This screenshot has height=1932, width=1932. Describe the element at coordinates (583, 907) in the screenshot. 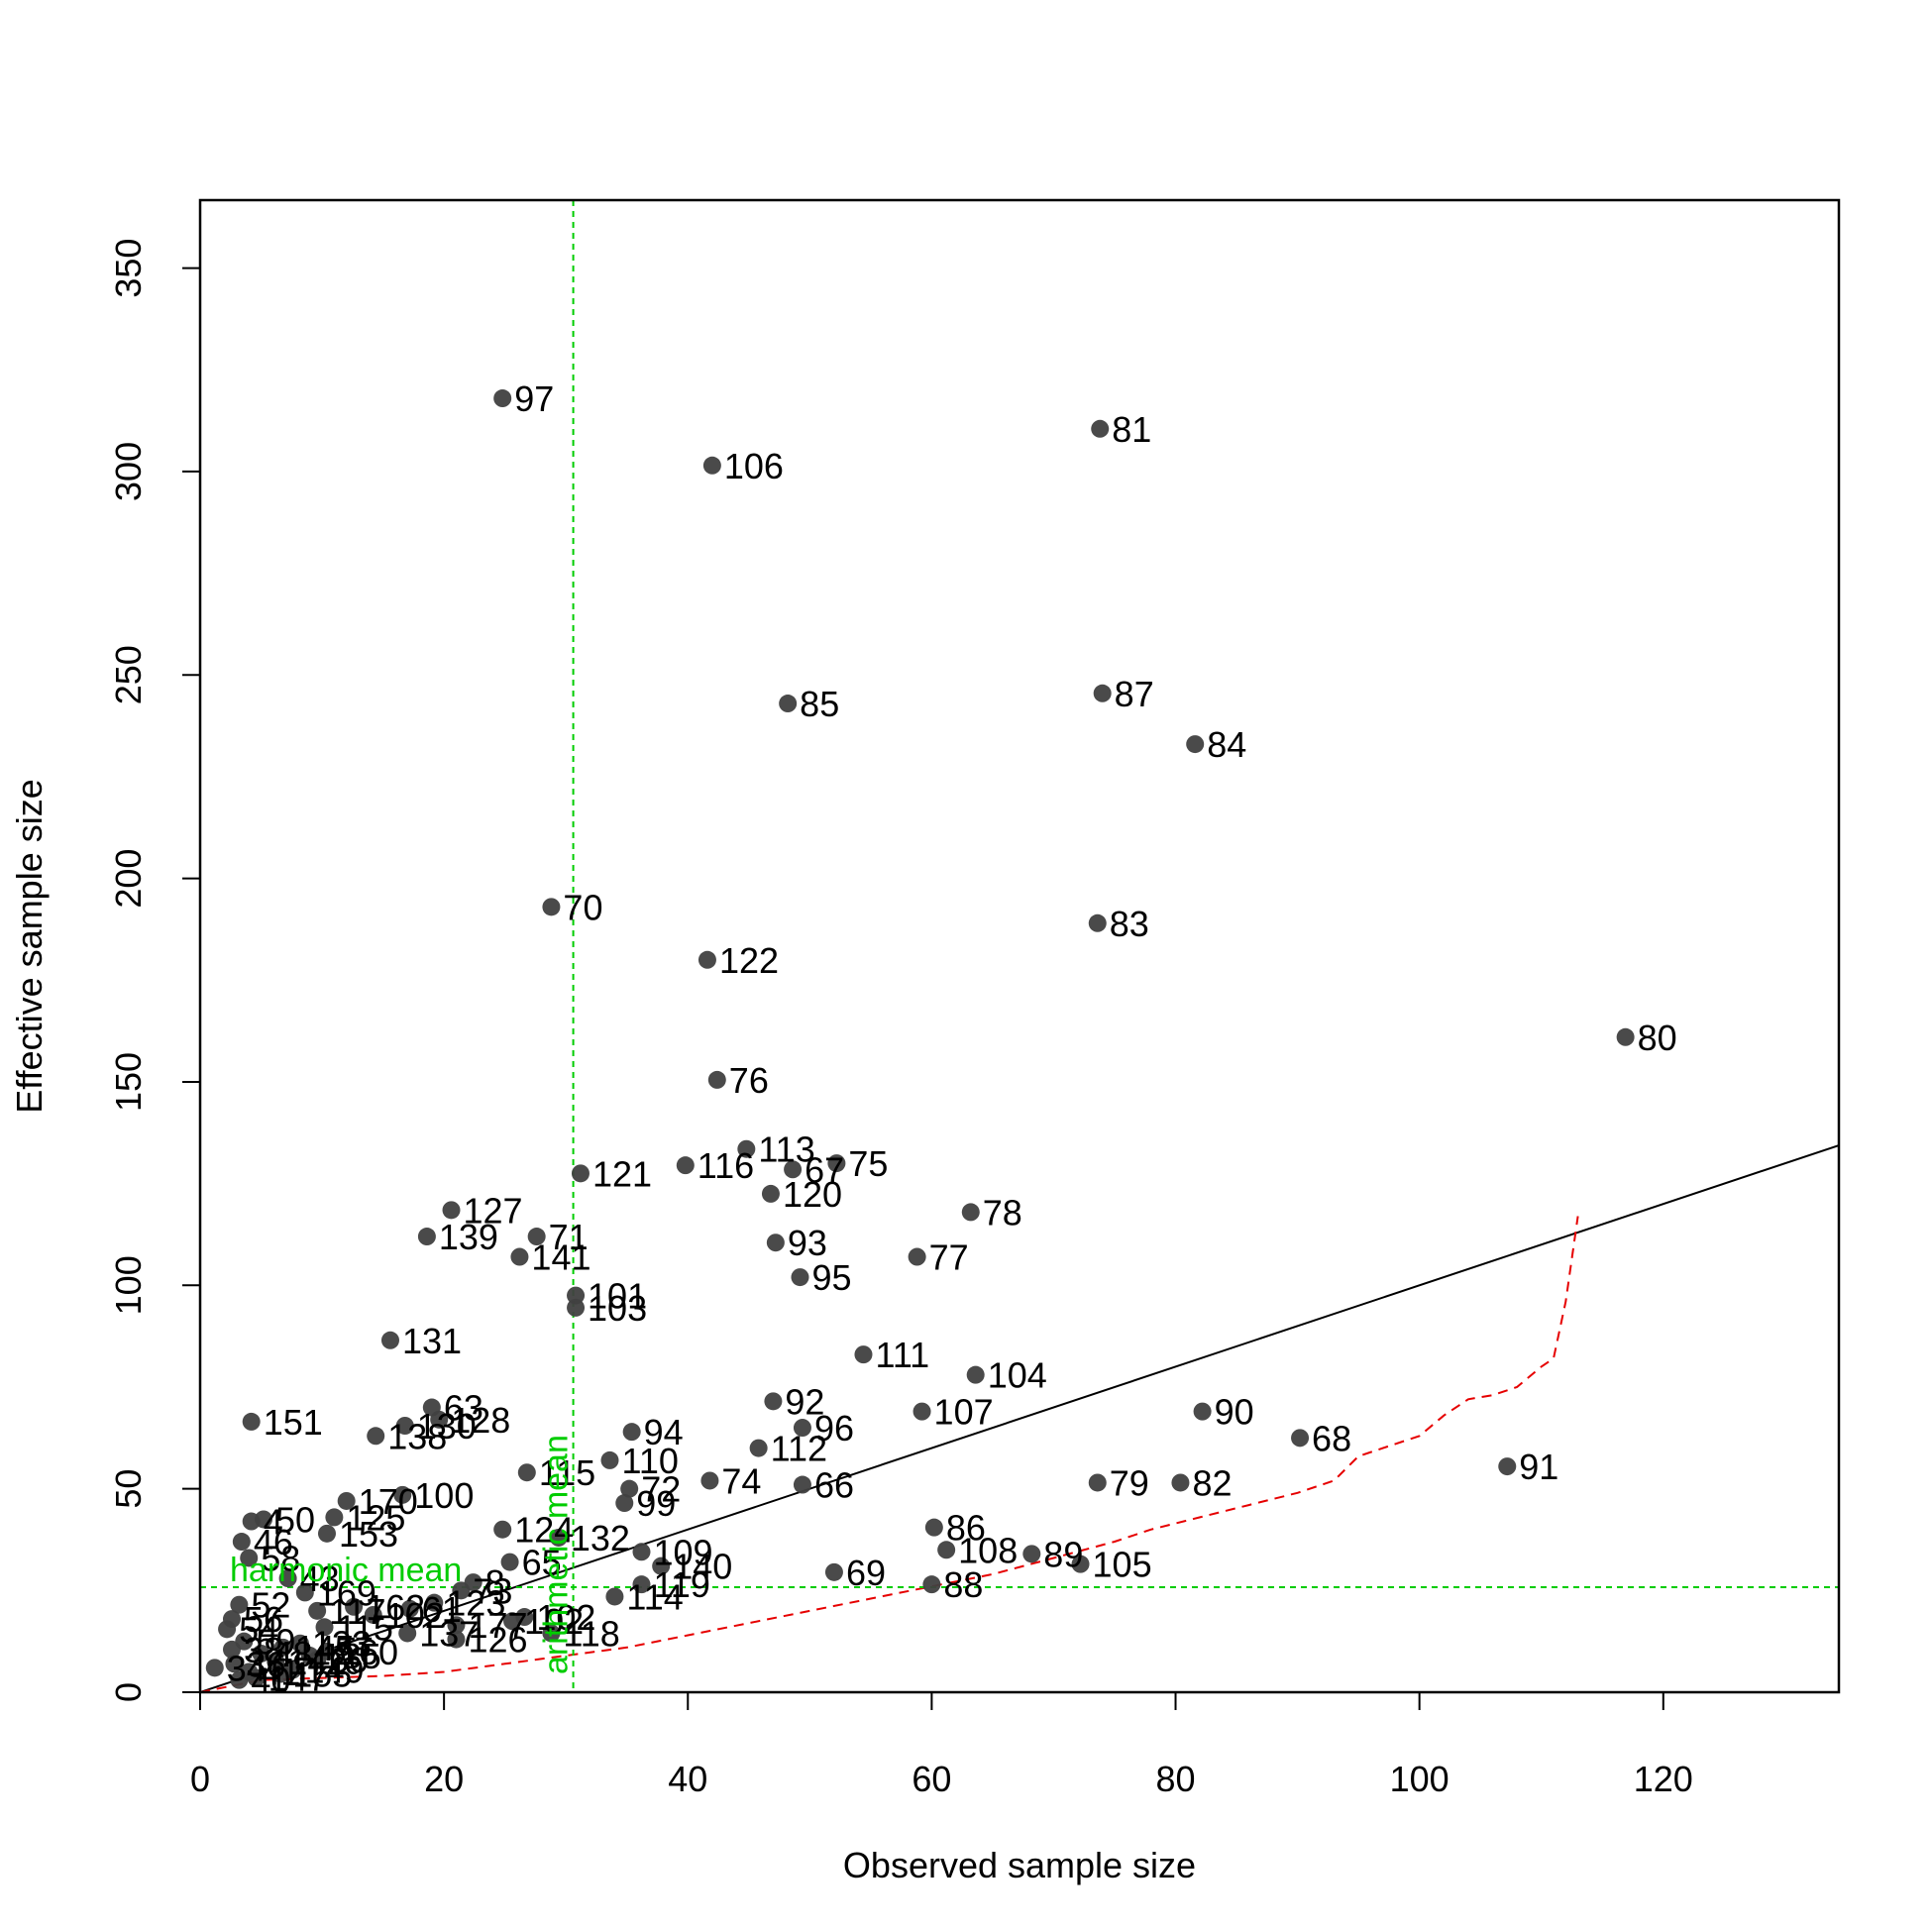

I see `point-label: 70` at that location.